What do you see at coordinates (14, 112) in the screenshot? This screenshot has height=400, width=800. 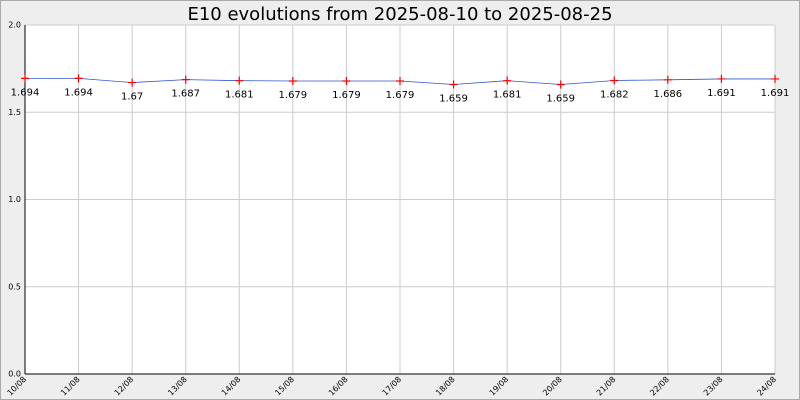 I see `y-tick-label: 1.5` at bounding box center [14, 112].